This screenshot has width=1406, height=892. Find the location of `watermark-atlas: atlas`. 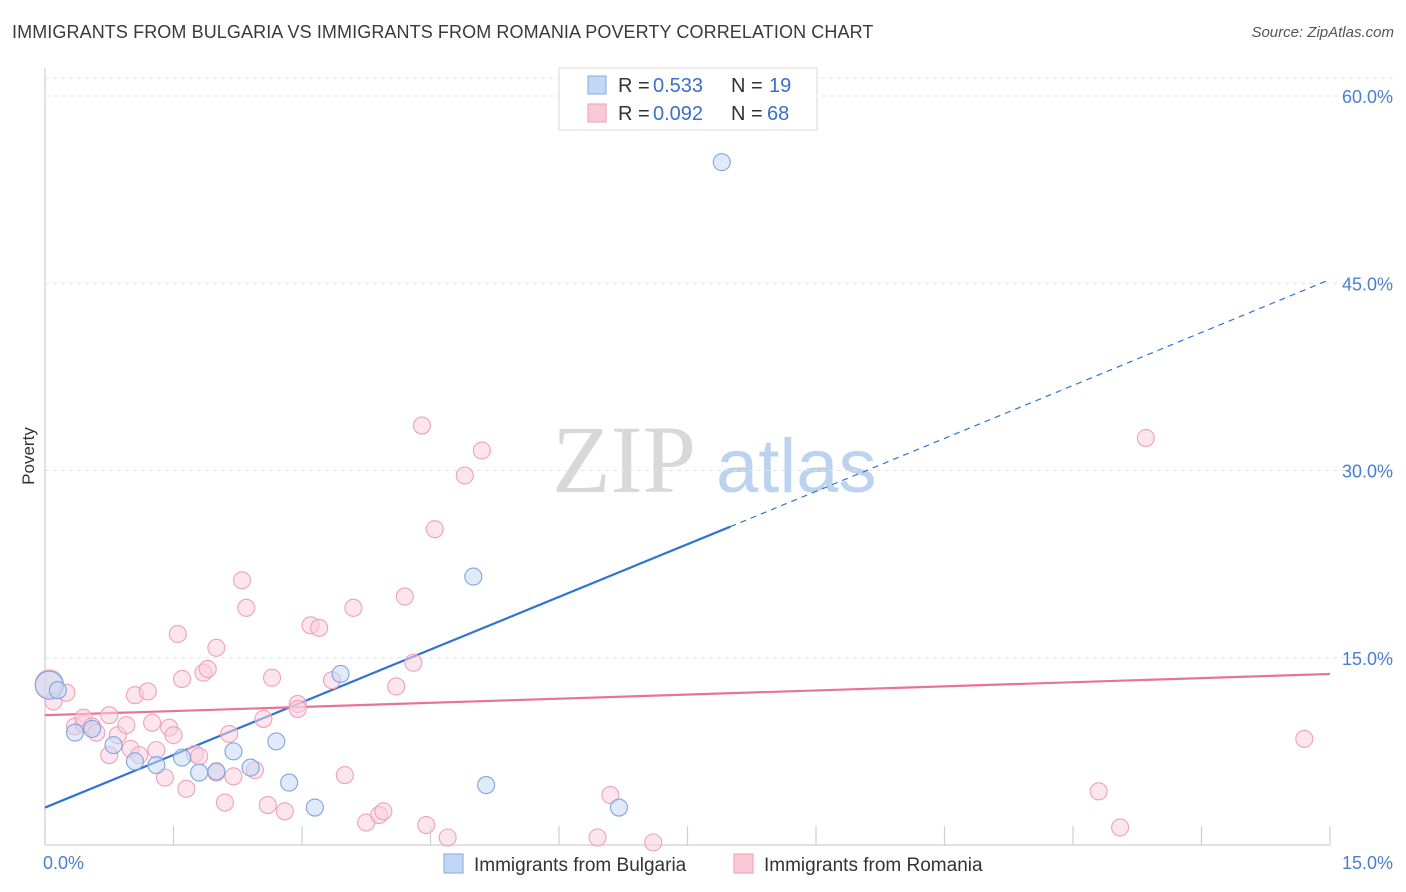

watermark-atlas: atlas is located at coordinates (796, 466).